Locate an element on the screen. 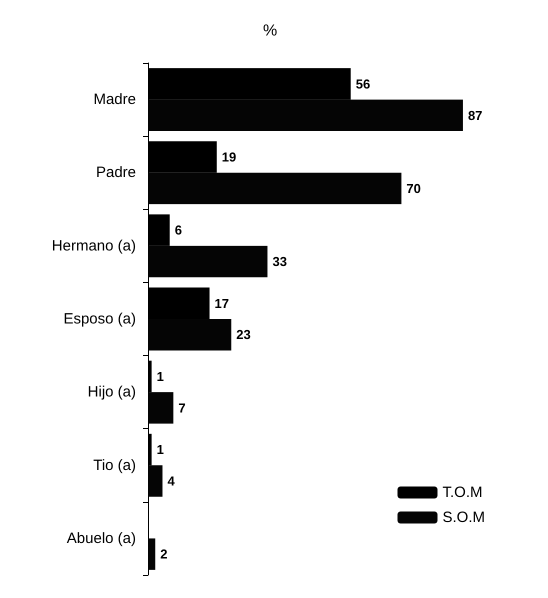 Image resolution: width=548 pixels, height=598 pixels. data-label: 70 is located at coordinates (413, 188).